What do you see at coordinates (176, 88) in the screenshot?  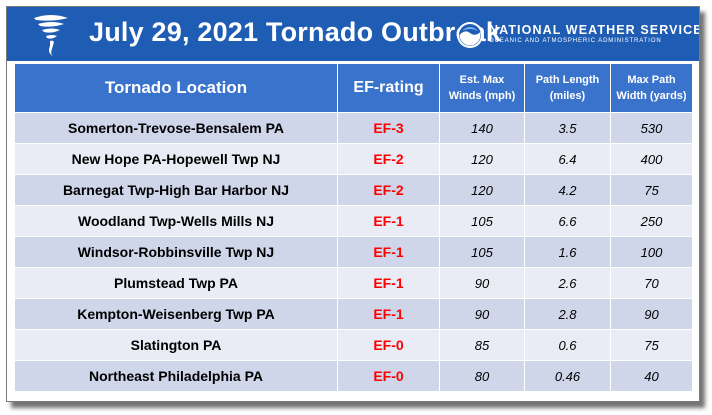 I see `column-header-location: Tornado Location` at bounding box center [176, 88].